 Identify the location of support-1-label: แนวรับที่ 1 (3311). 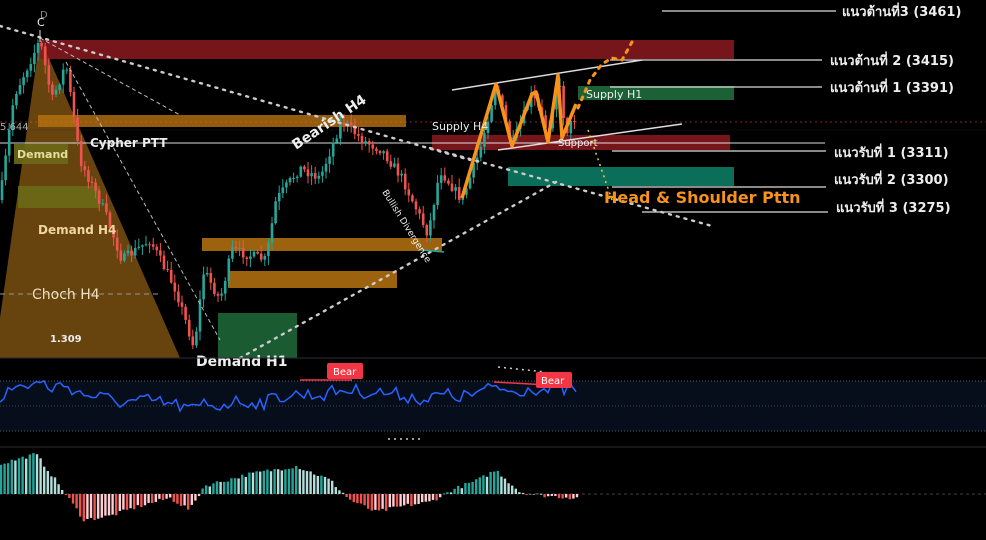
(891, 152).